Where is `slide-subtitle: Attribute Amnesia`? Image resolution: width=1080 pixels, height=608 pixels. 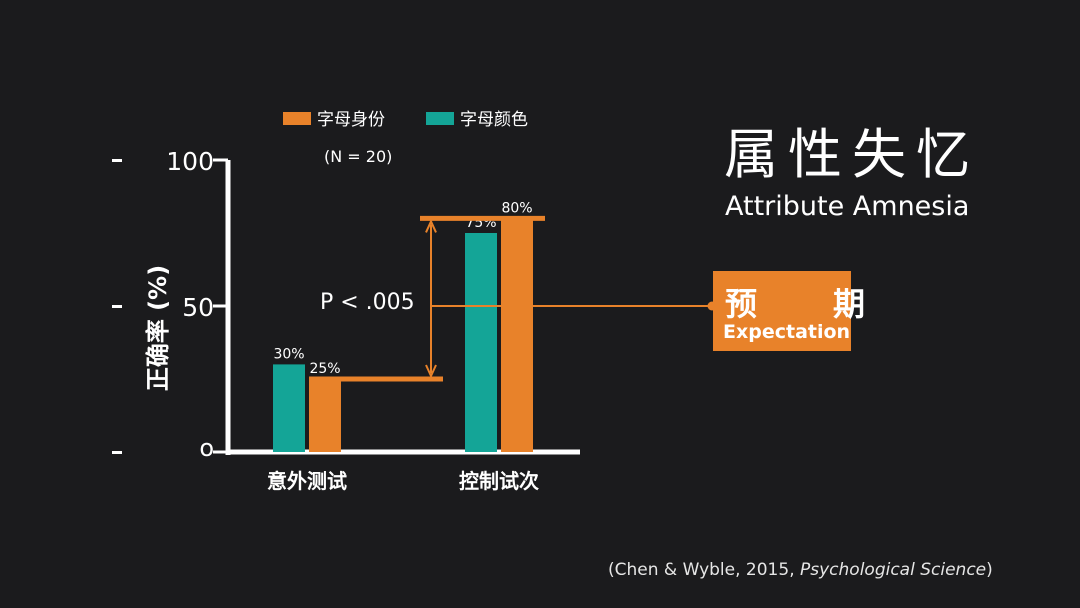
slide-subtitle: Attribute Amnesia is located at coordinates (847, 206).